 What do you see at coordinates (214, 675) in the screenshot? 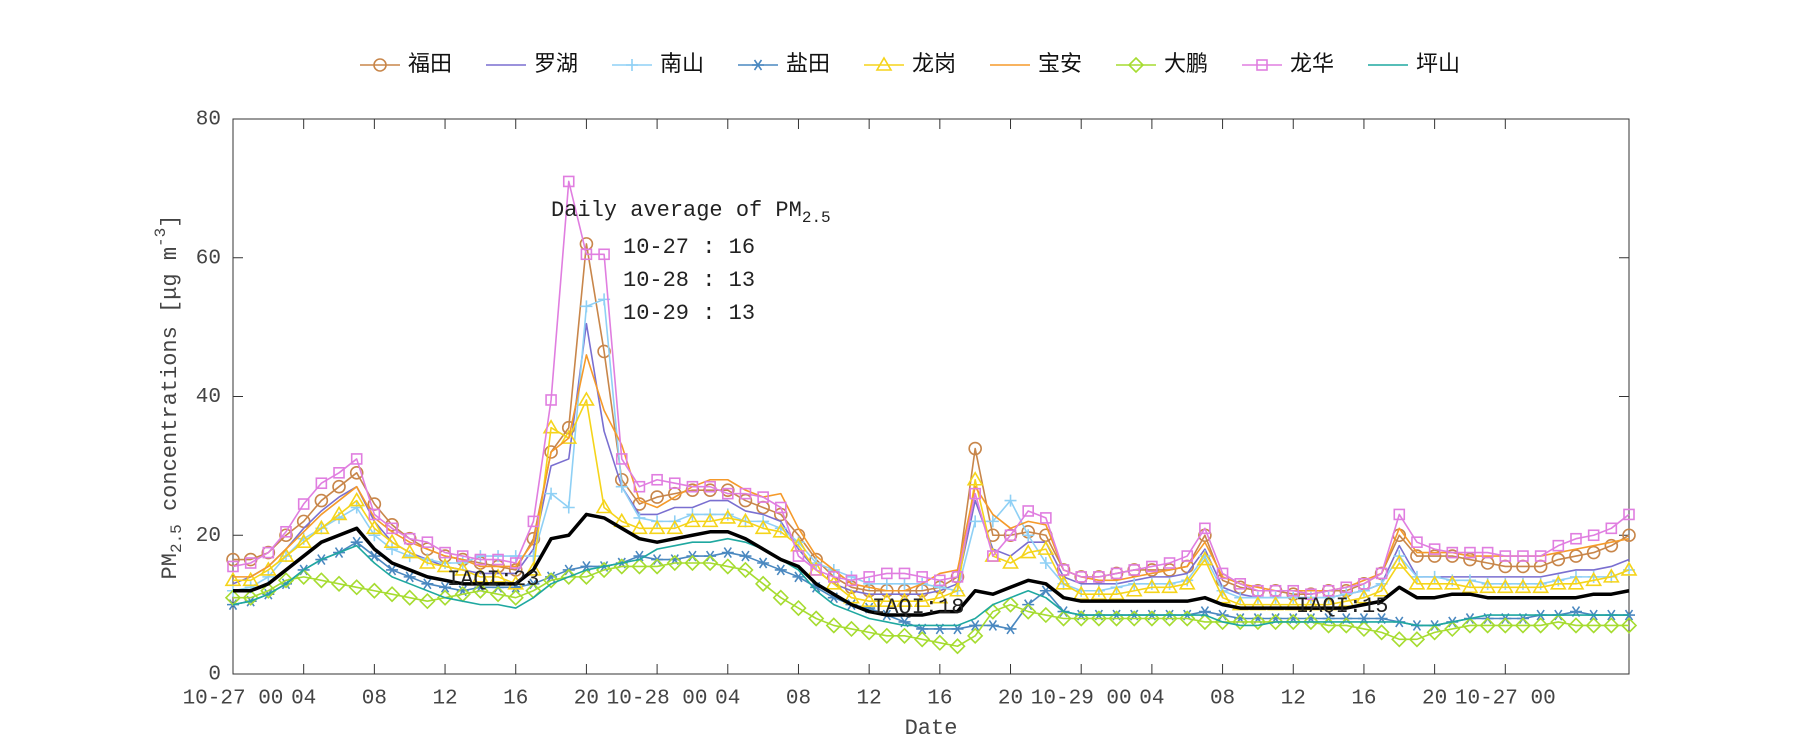
I see `y-tick-label: 0` at bounding box center [214, 675].